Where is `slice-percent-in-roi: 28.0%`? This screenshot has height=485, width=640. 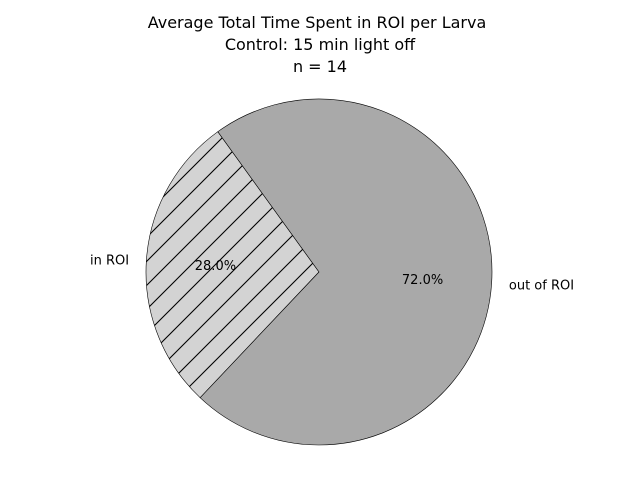
slice-percent-in-roi: 28.0% is located at coordinates (215, 266).